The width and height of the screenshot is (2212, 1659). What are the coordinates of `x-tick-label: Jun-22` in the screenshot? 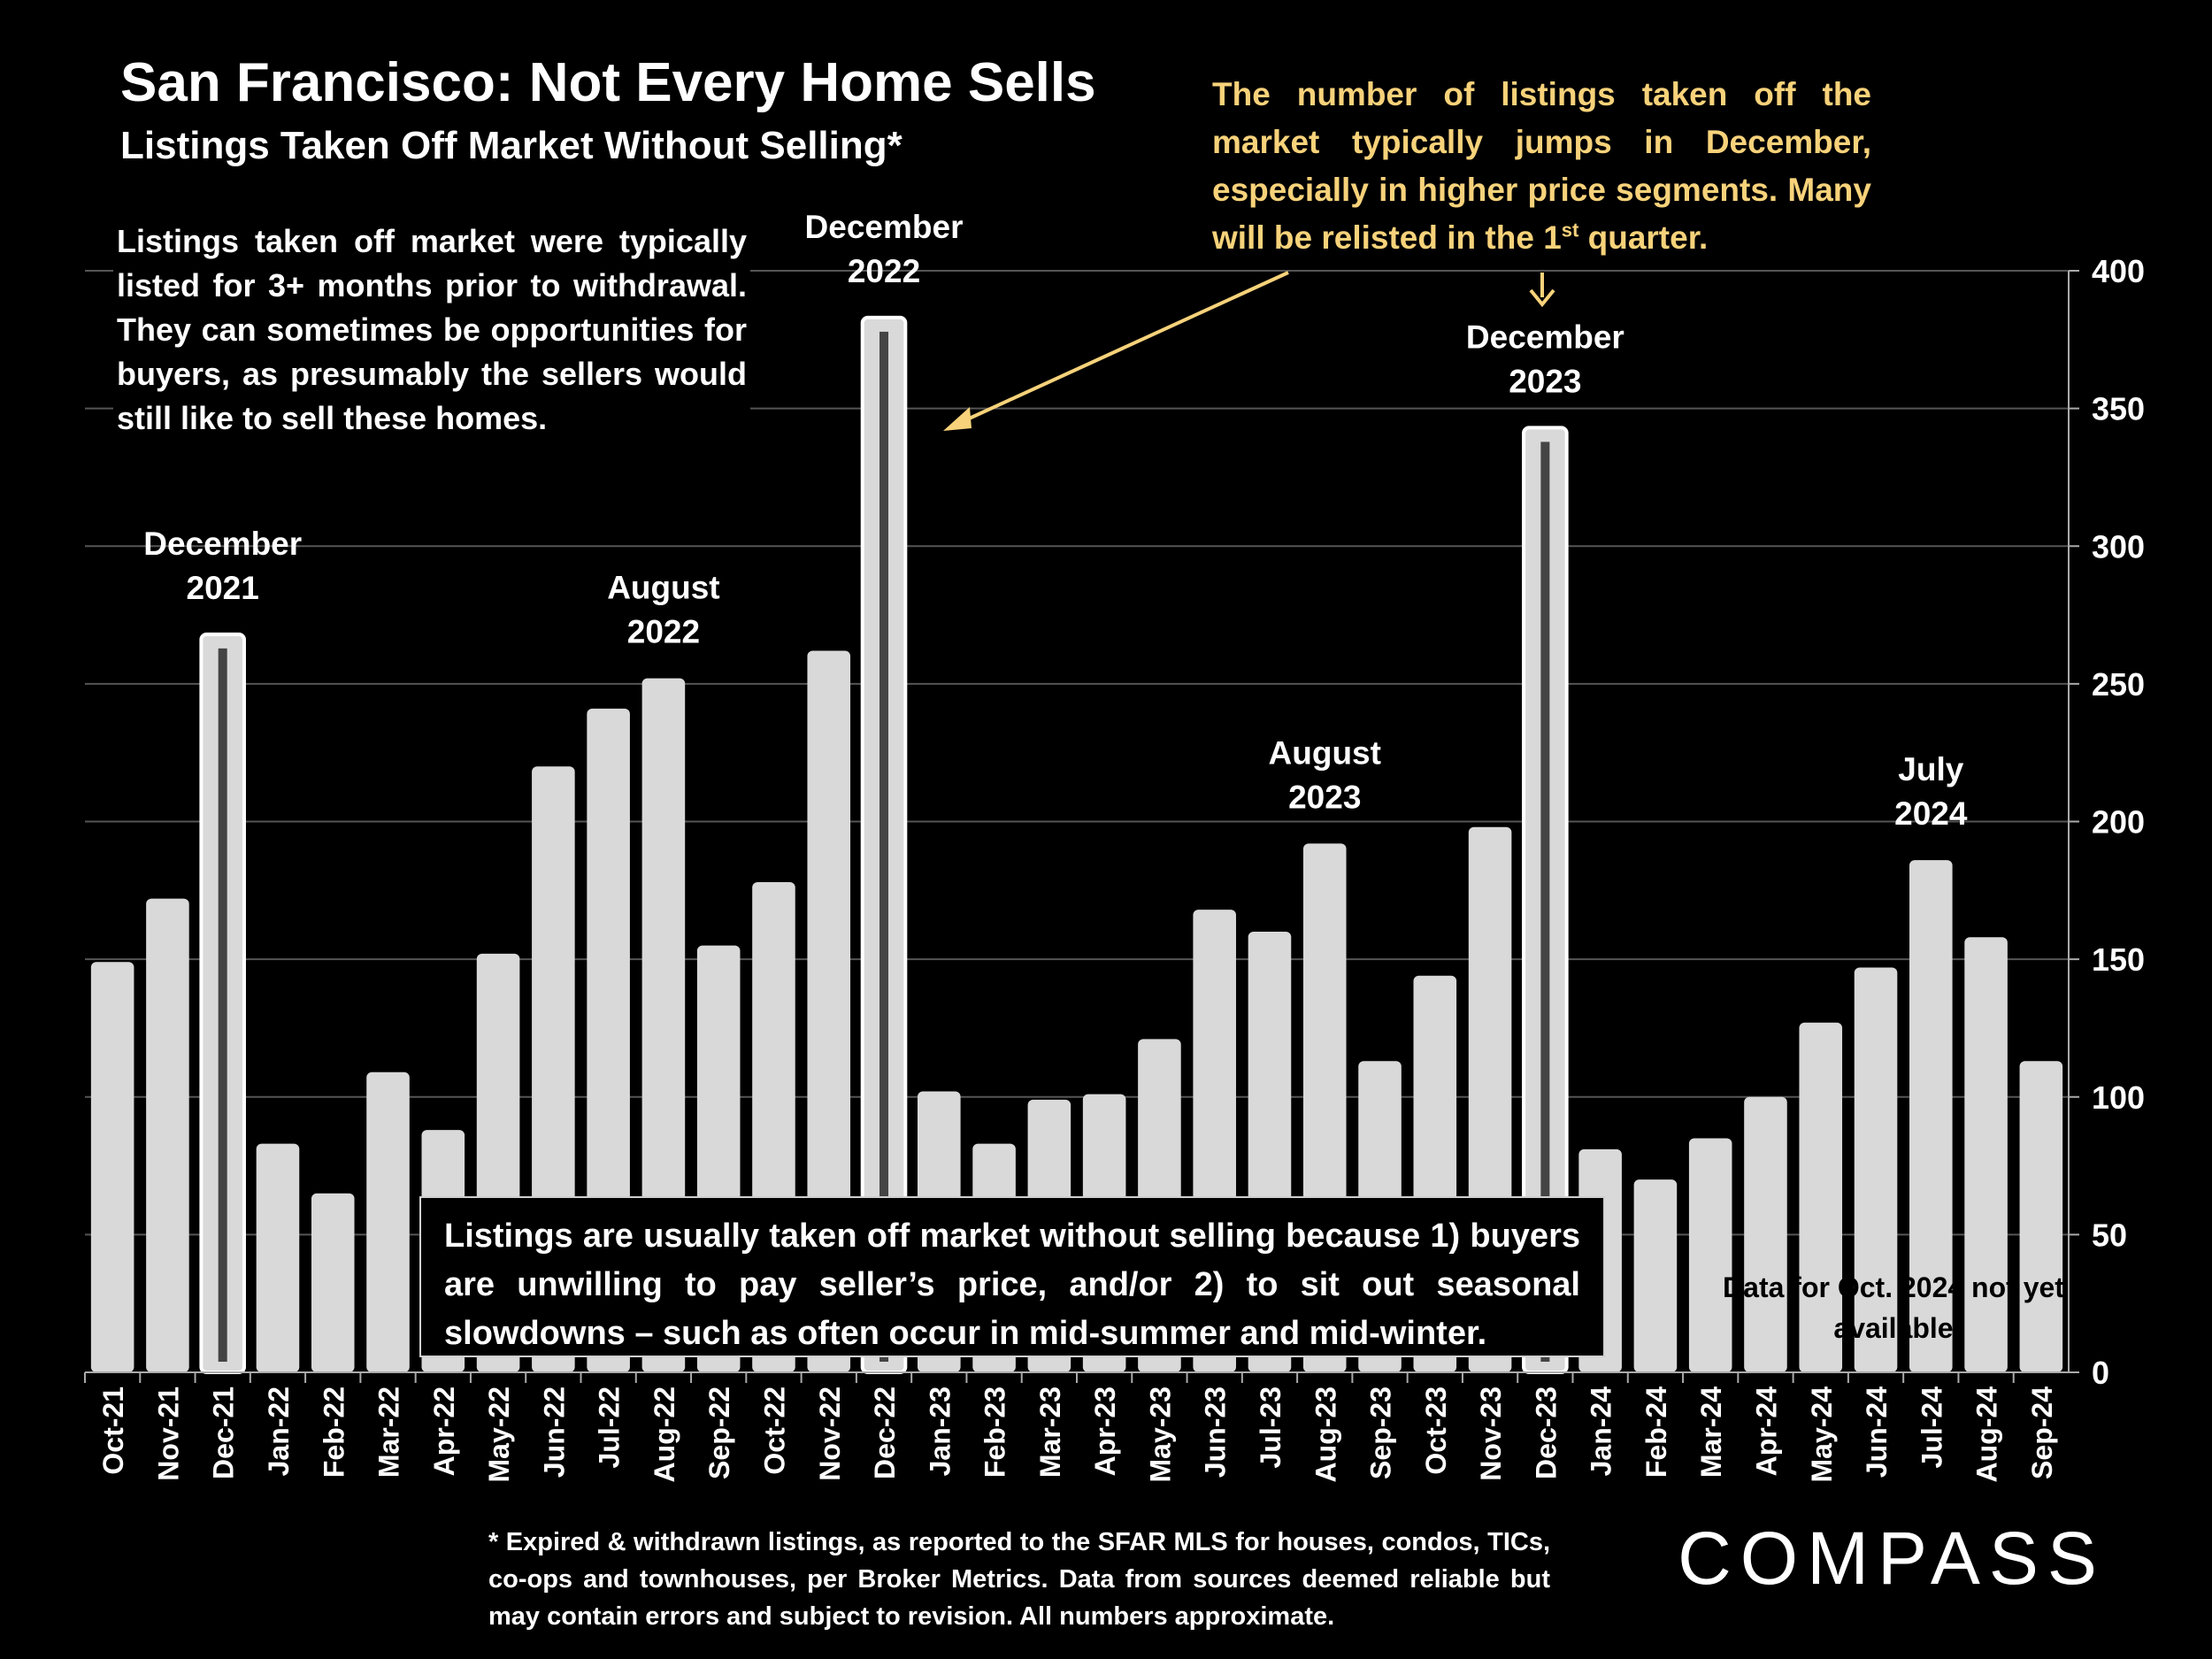 It's located at (554, 1432).